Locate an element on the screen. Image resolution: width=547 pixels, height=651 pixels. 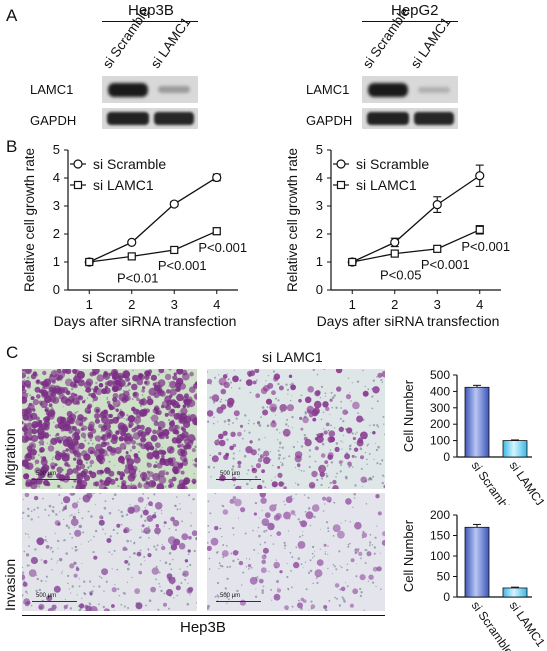
micrograph-row-label: Migration is located at coordinates (10, 457).